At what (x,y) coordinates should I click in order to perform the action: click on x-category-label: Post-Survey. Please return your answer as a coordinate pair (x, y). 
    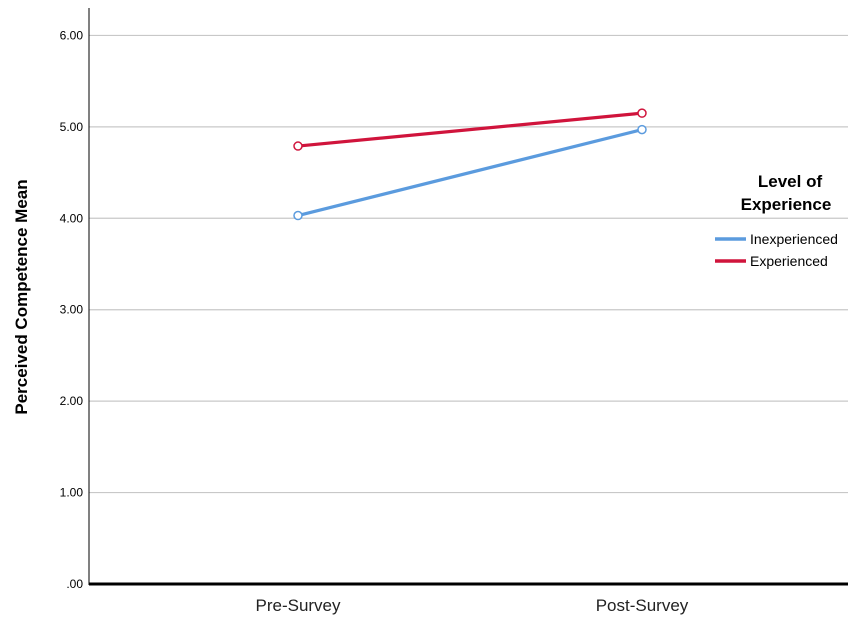
    Looking at the image, I should click on (642, 605).